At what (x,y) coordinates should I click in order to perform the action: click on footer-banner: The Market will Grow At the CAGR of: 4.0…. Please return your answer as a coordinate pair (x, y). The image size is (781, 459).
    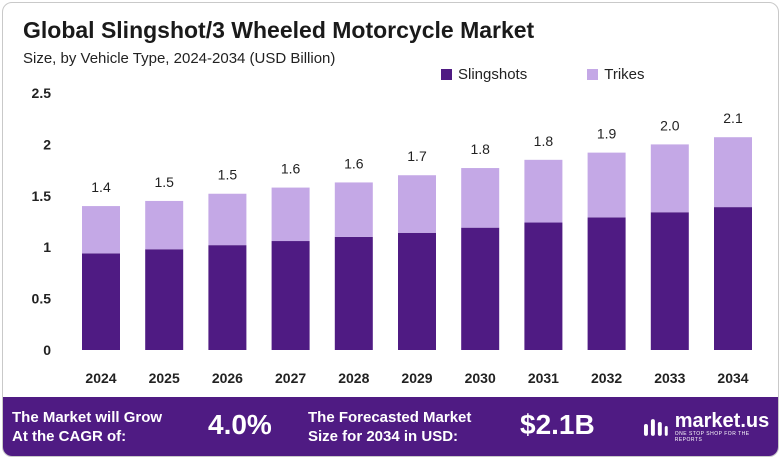
    Looking at the image, I should click on (390, 426).